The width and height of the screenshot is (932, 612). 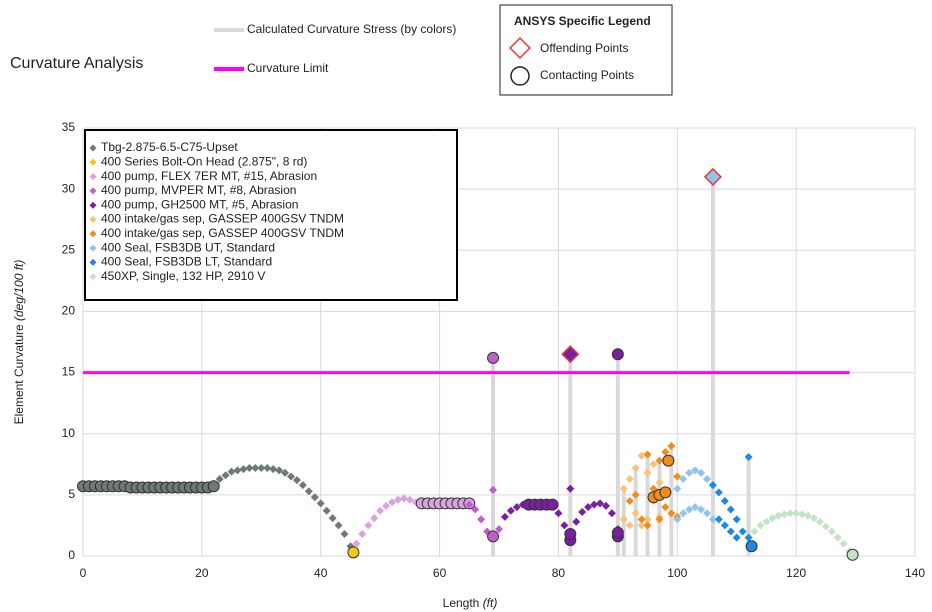 I want to click on x-tick-label: 60, so click(x=440, y=573).